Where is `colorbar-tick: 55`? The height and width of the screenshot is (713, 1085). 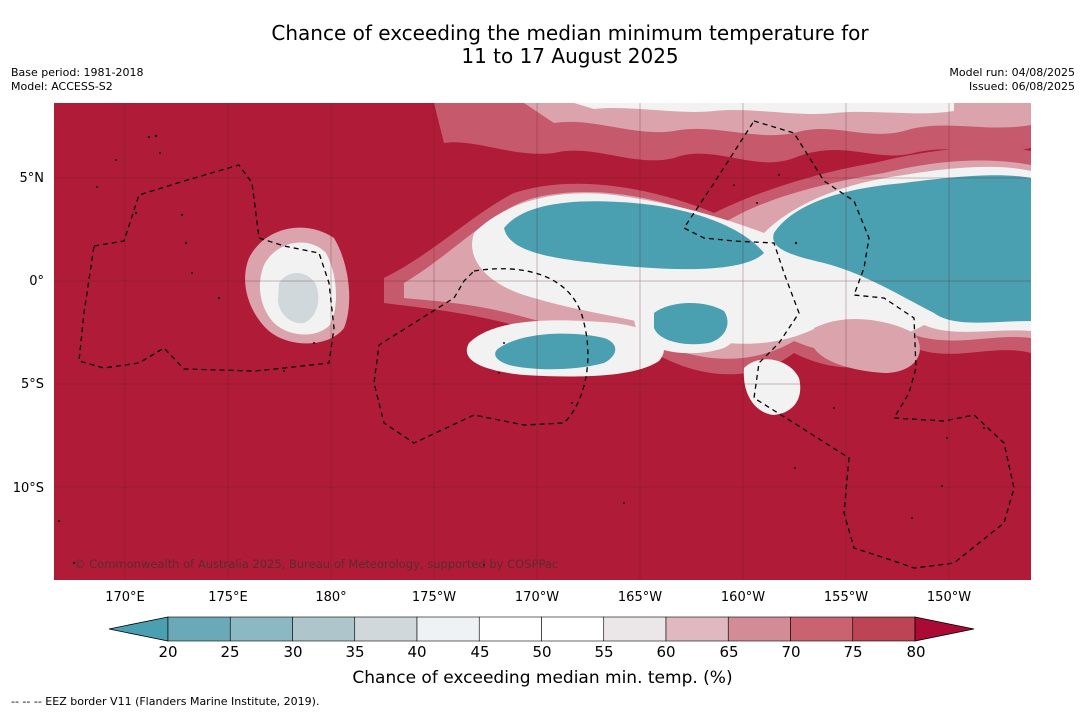
colorbar-tick: 55 is located at coordinates (604, 652).